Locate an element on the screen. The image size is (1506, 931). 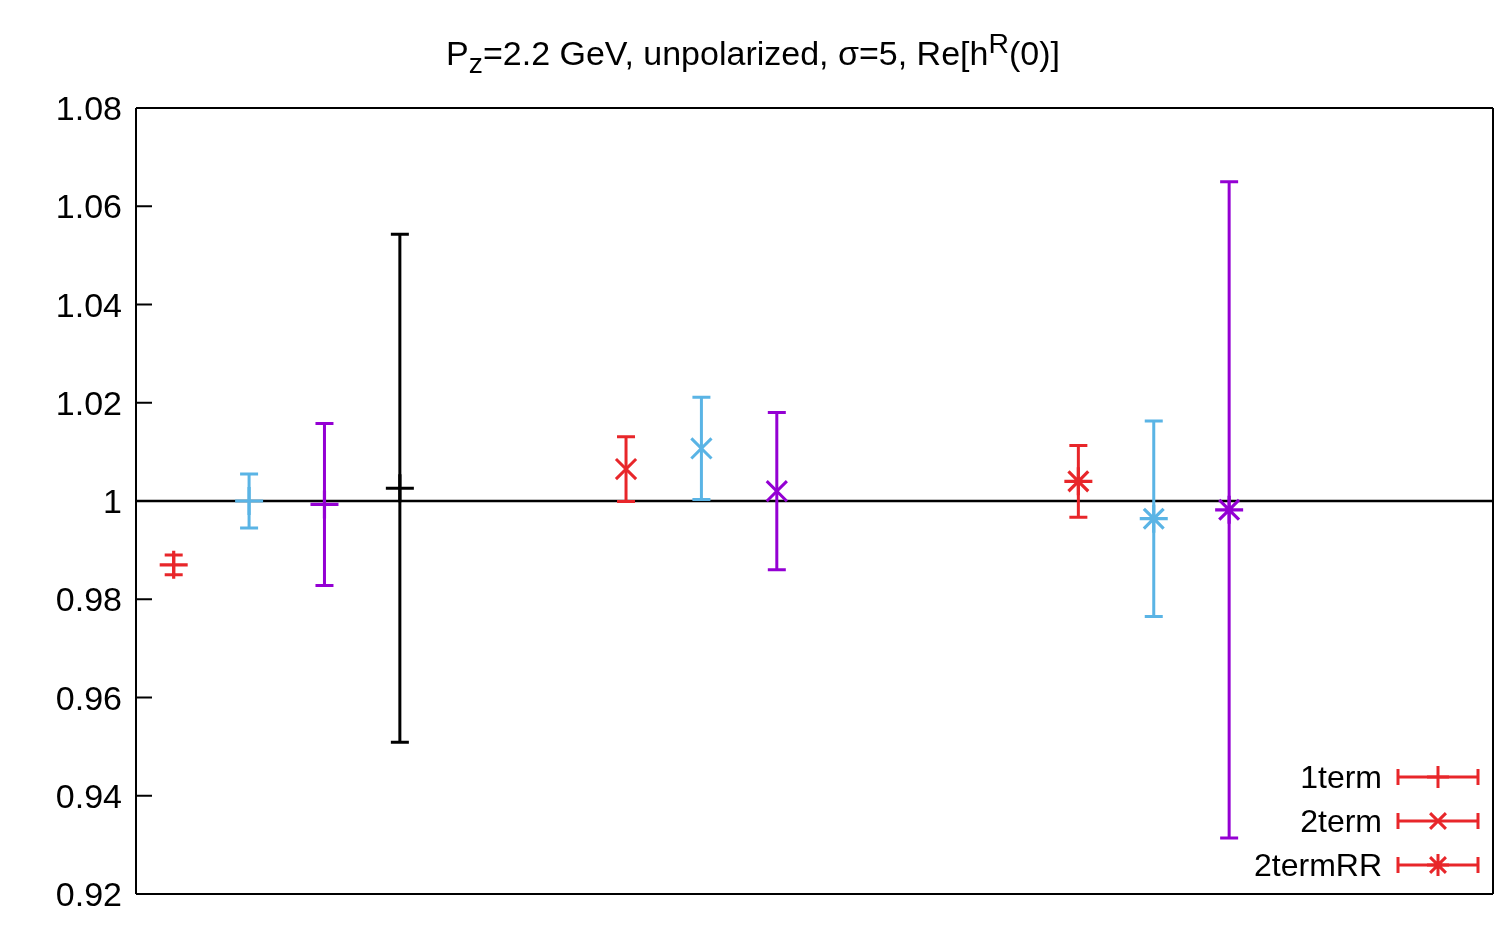
point is located at coordinates (399, 488).